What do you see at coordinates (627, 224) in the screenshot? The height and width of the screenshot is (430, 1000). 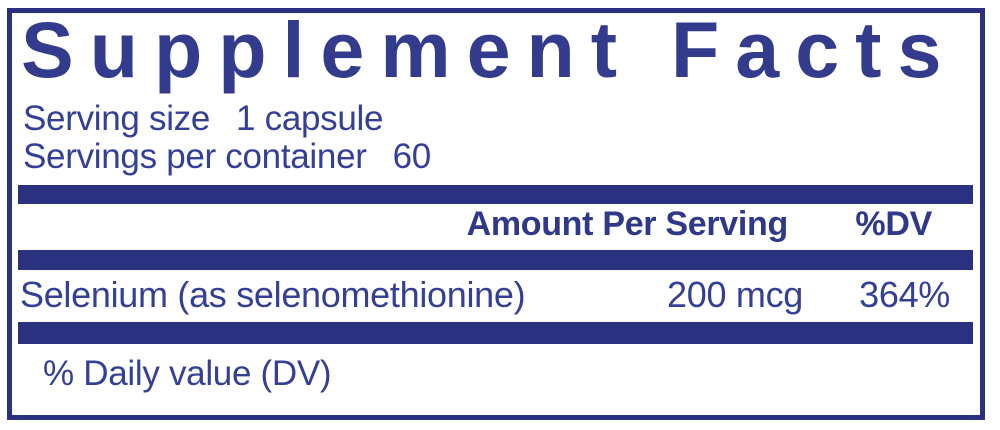 I see `column-header-amount-per-serving: Amount Per Serving` at bounding box center [627, 224].